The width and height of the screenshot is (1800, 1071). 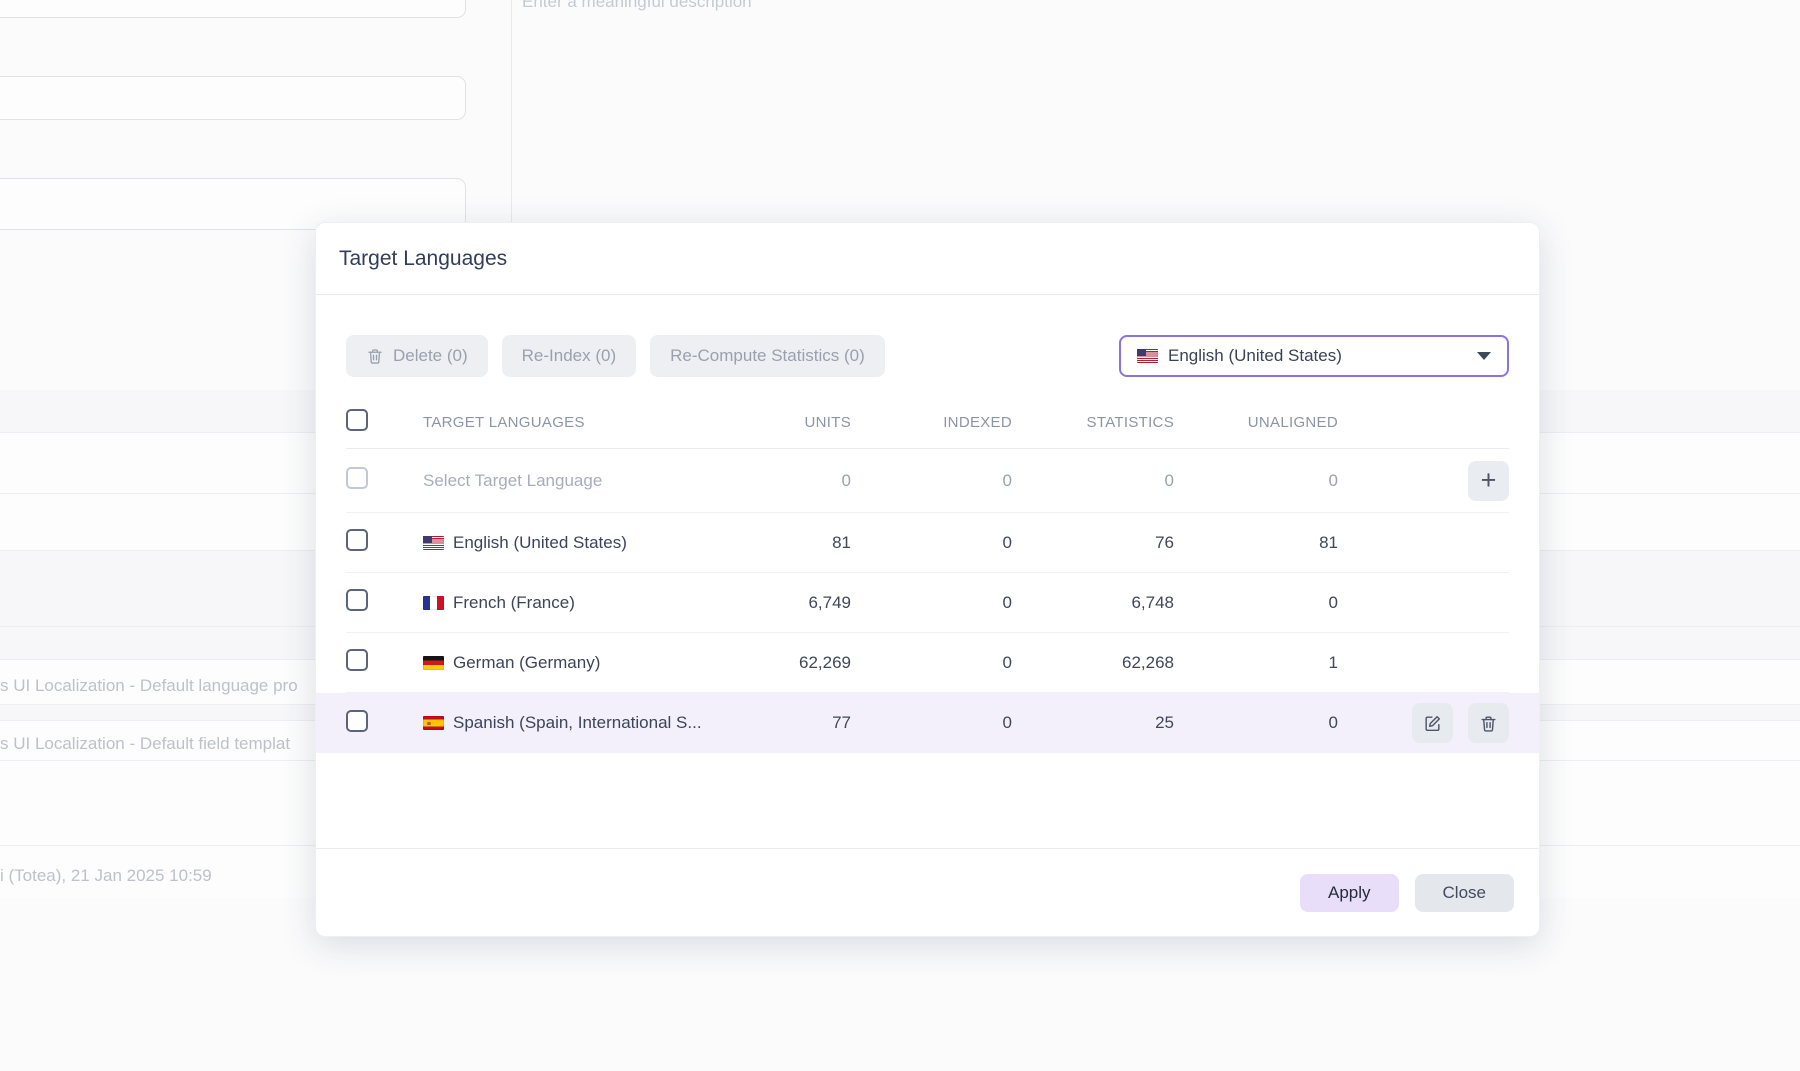 What do you see at coordinates (1333, 662) in the screenshot?
I see `unaligned-value: 1` at bounding box center [1333, 662].